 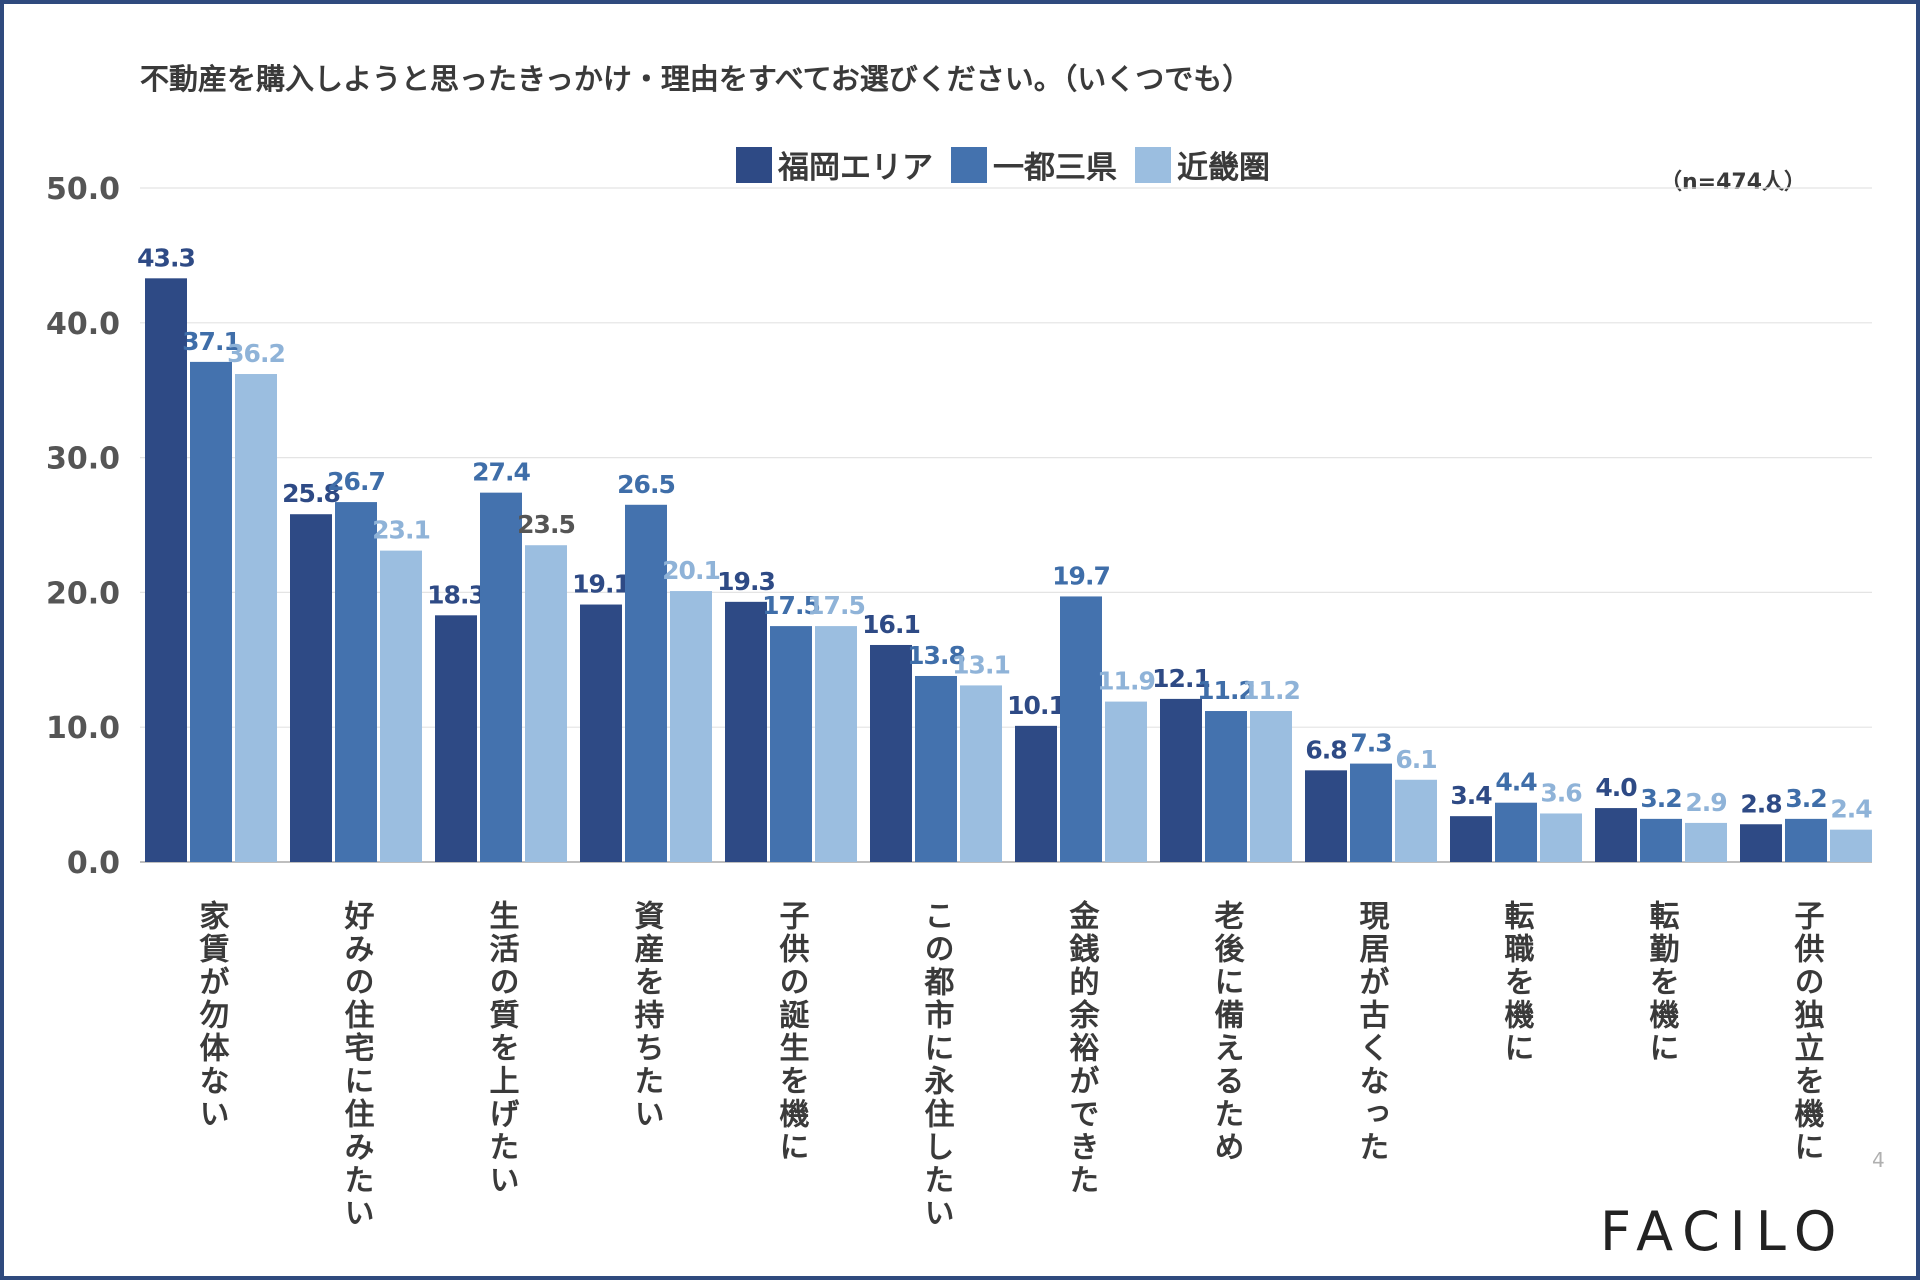 I want to click on legend-swatch-fukuoka, so click(x=754, y=164).